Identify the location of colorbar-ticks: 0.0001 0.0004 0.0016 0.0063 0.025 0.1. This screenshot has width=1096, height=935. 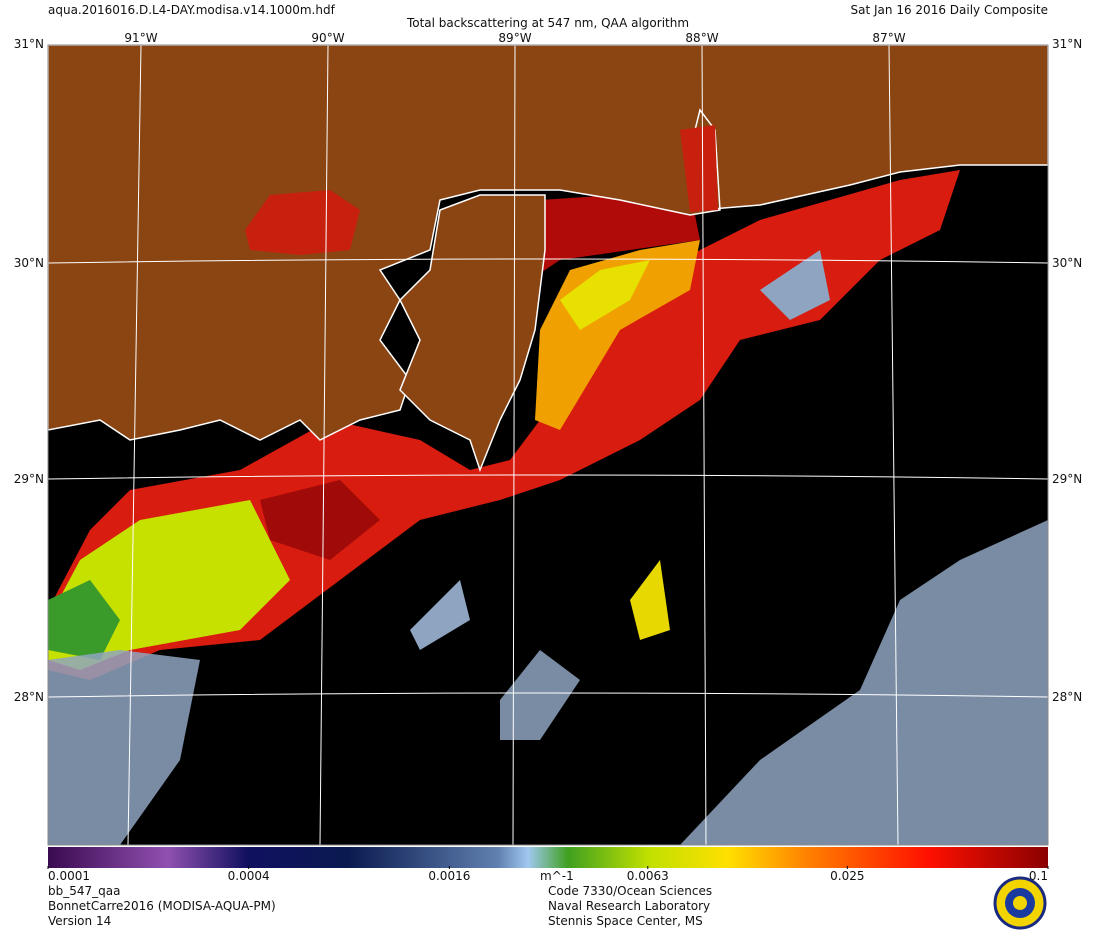
(548, 874).